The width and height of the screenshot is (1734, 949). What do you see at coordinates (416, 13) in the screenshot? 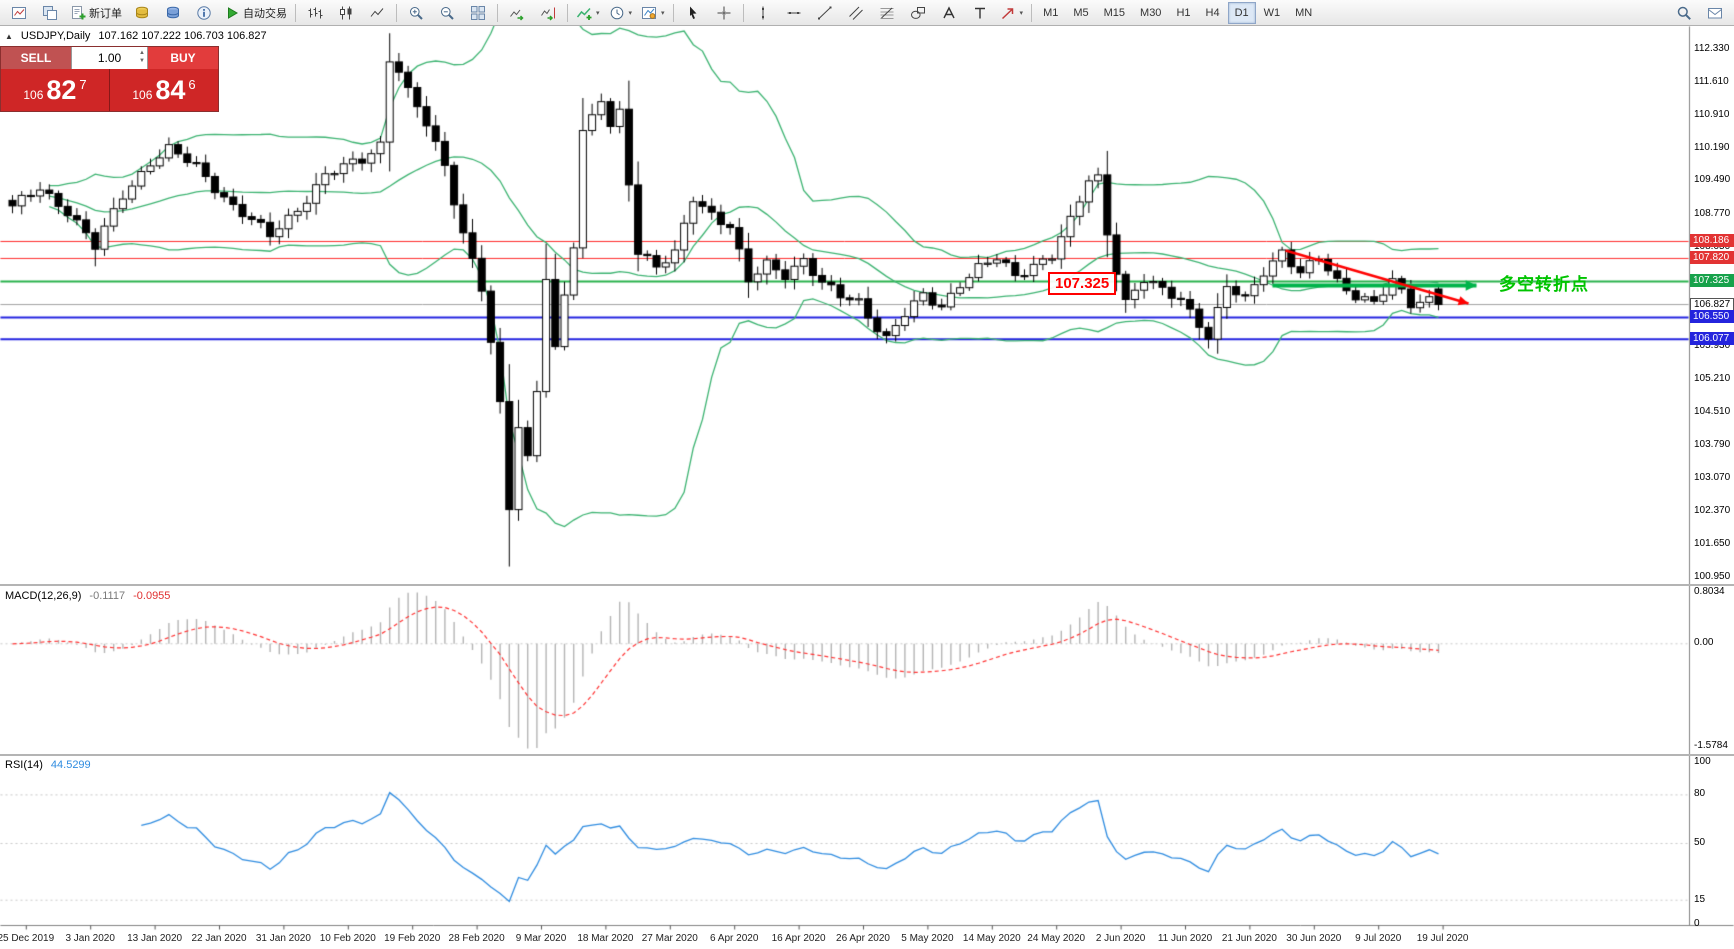
I see `zoom-in-button` at bounding box center [416, 13].